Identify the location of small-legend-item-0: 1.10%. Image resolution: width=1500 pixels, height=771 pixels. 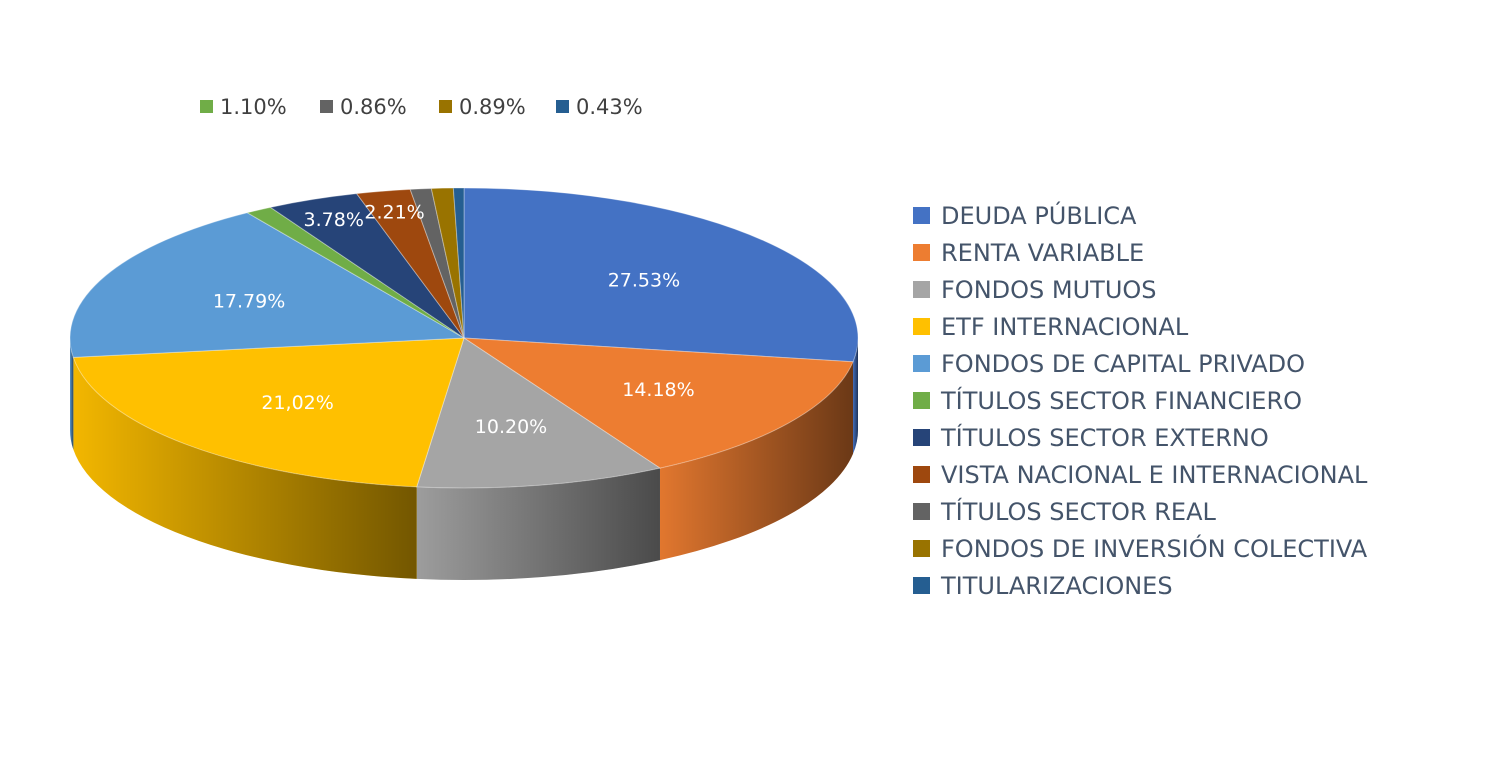
(253, 107).